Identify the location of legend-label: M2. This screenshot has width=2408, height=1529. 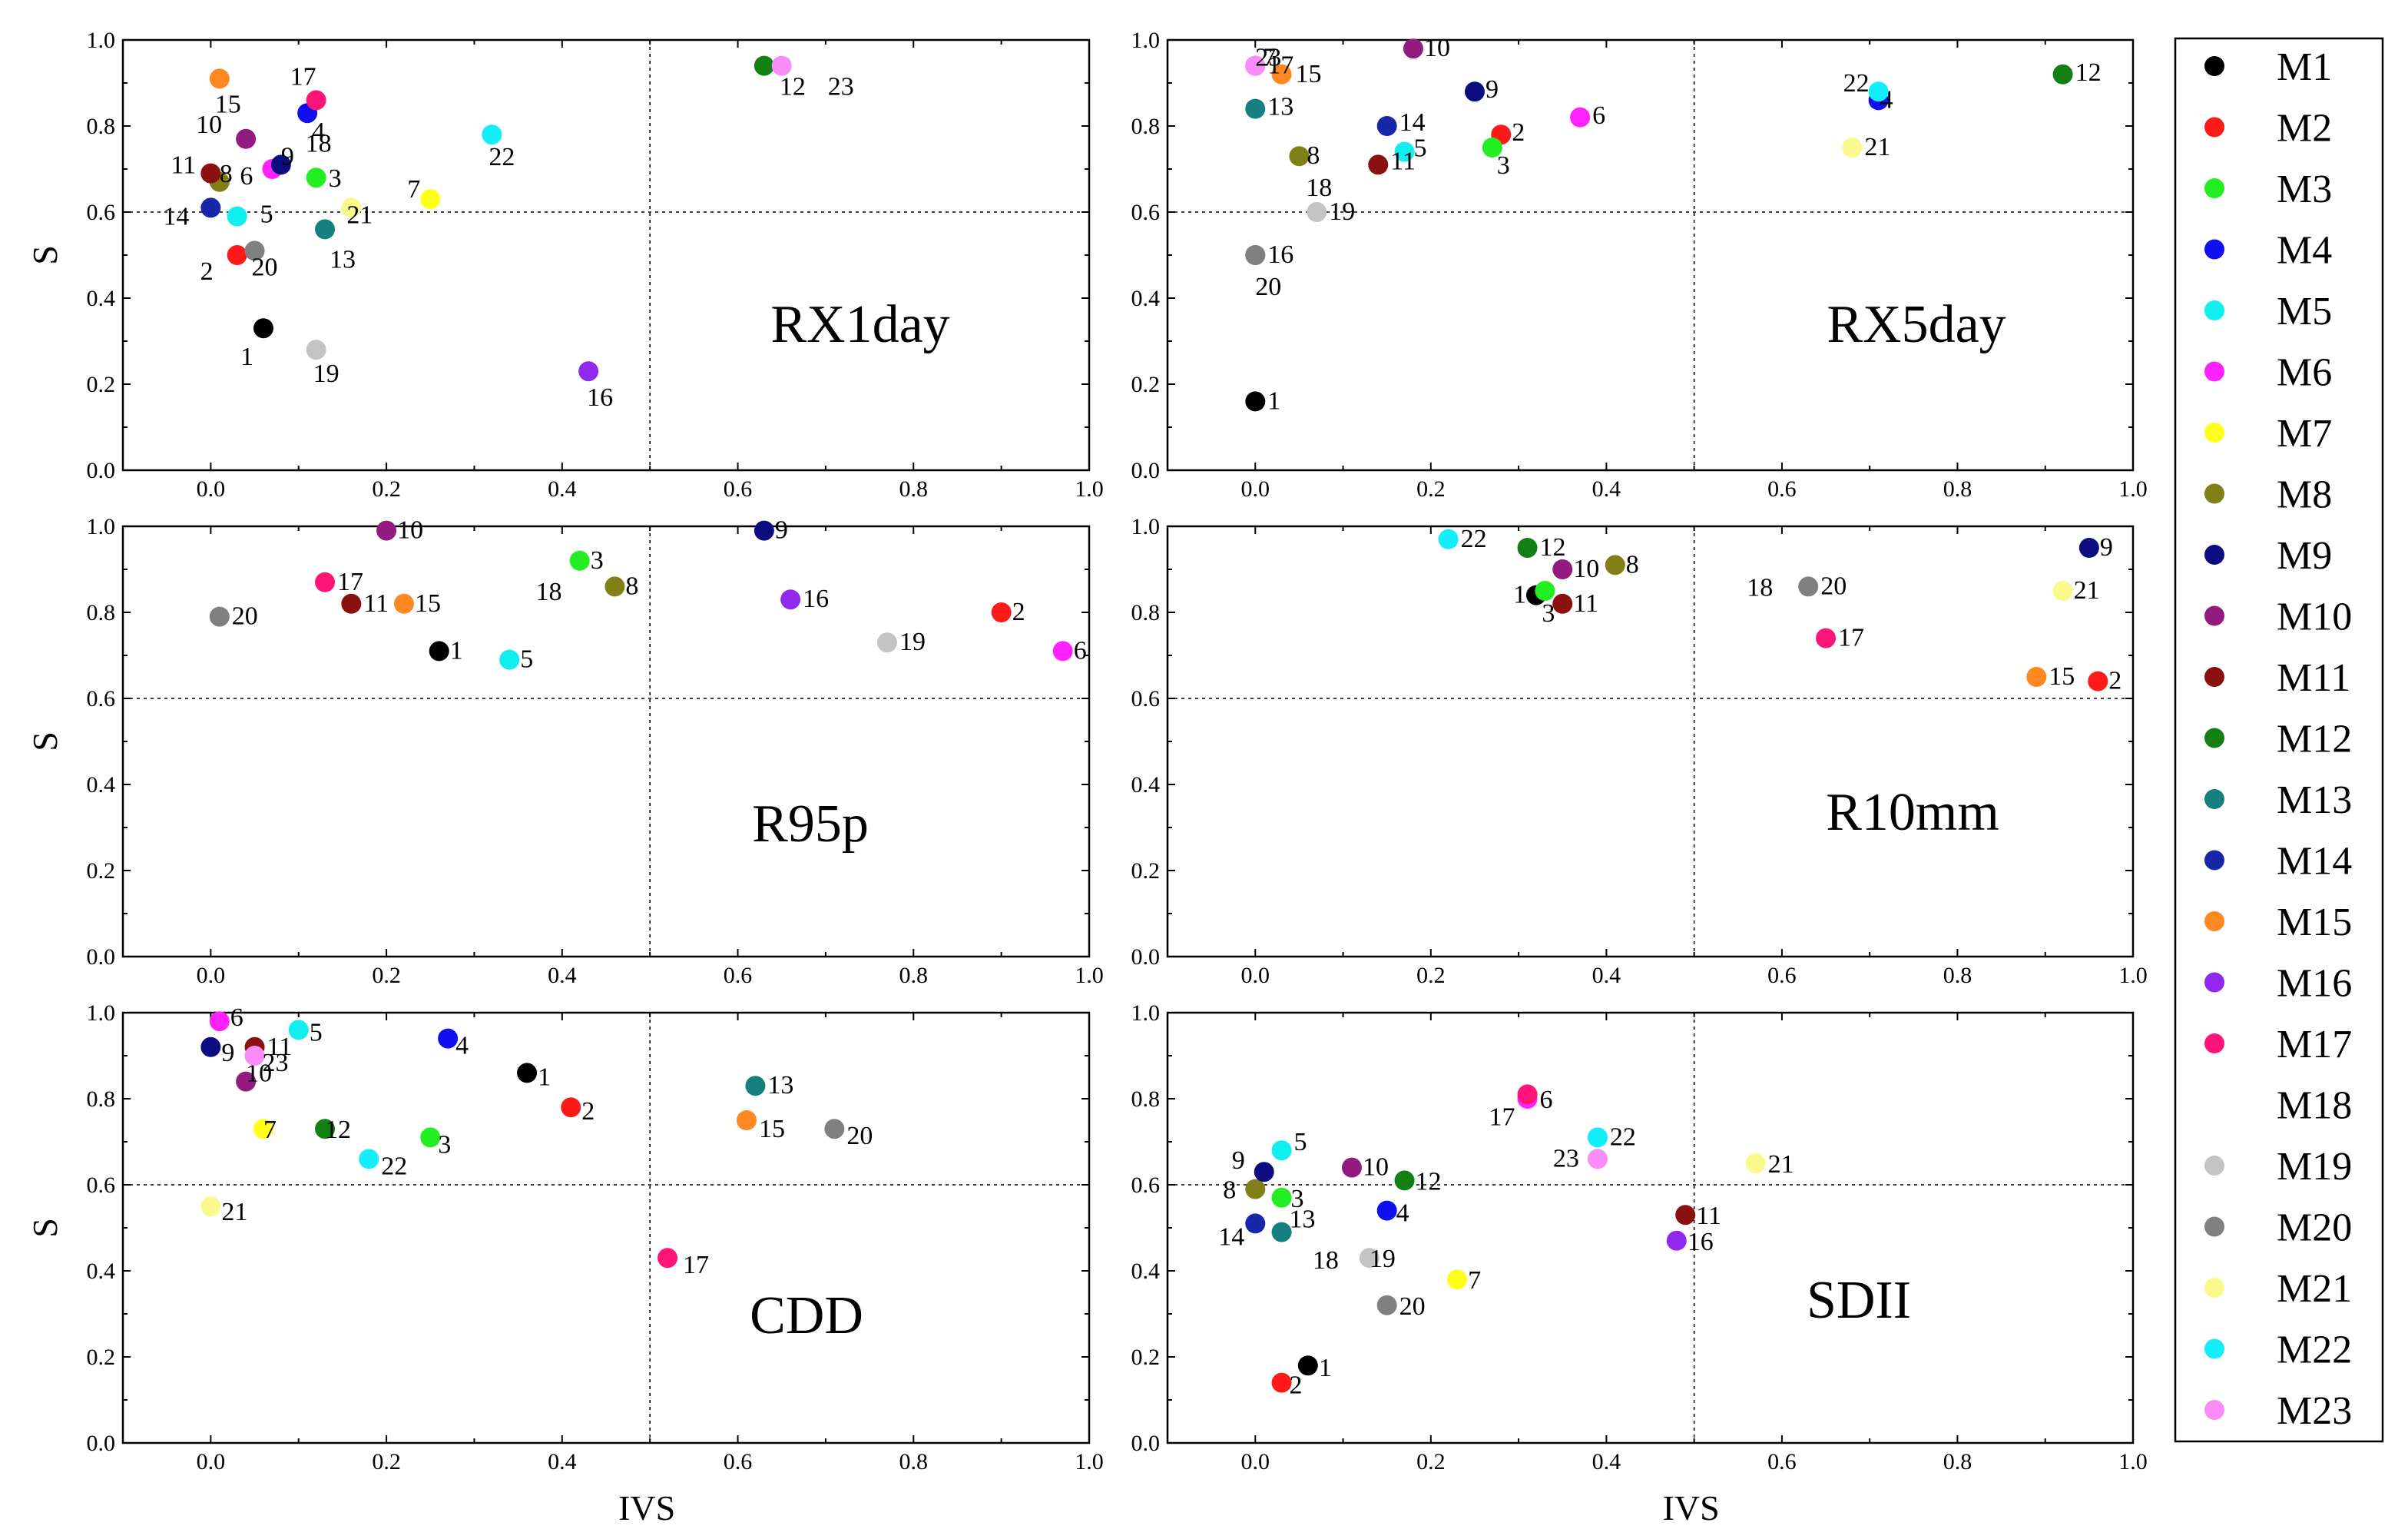
(2304, 129).